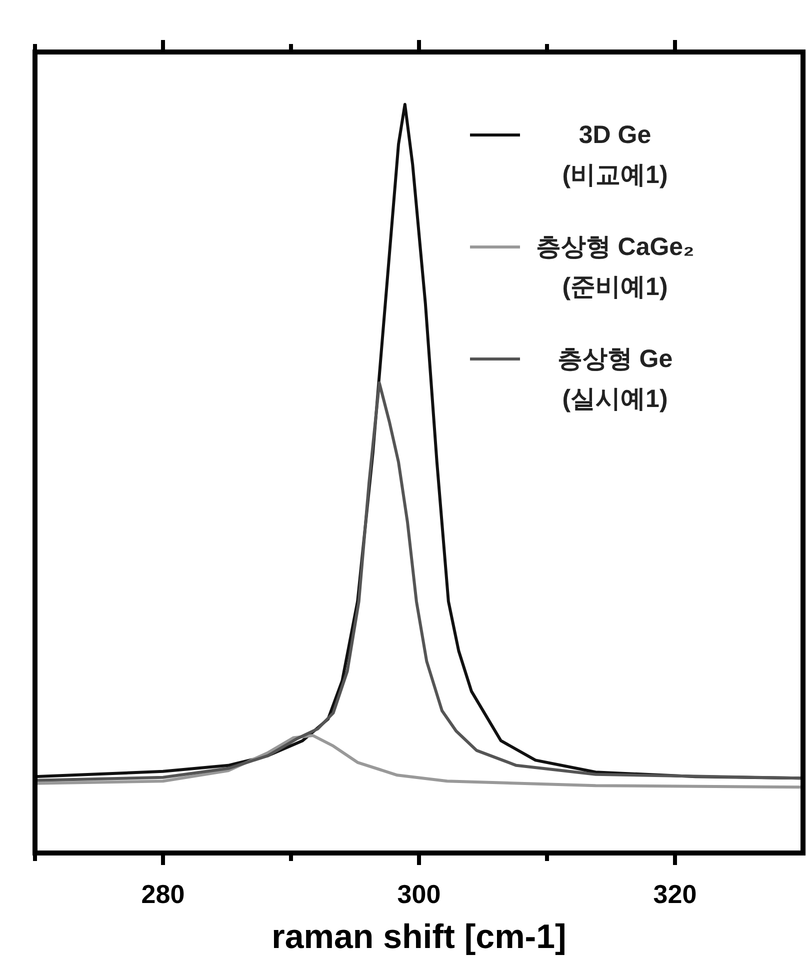  What do you see at coordinates (615, 155) in the screenshot?
I see `legend-label: 3D Ge (비교예1)` at bounding box center [615, 155].